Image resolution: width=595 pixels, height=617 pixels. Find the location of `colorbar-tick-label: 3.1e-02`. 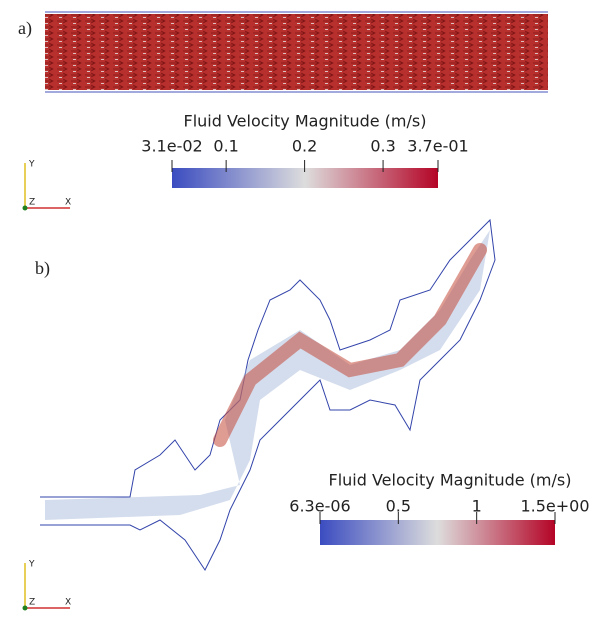

colorbar-tick-label: 3.1e-02 is located at coordinates (171, 146).